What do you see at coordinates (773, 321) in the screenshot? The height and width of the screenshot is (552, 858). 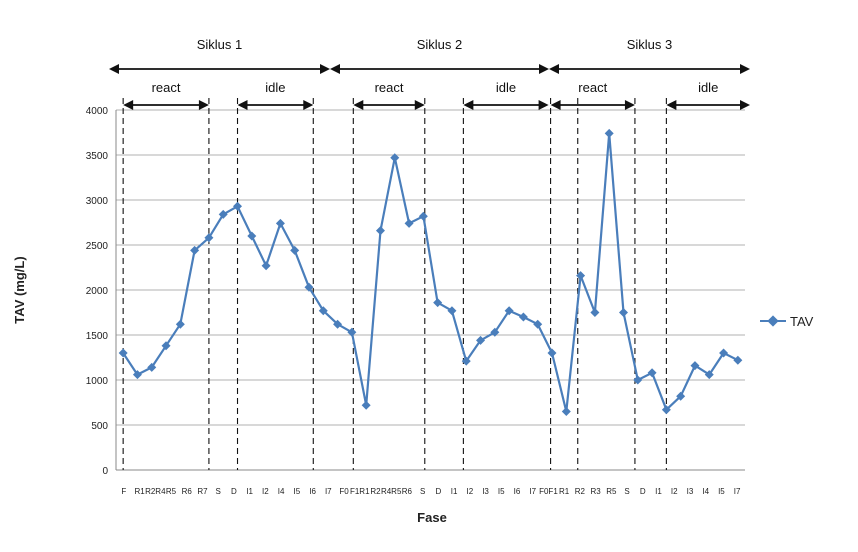 I see `legend-marker` at bounding box center [773, 321].